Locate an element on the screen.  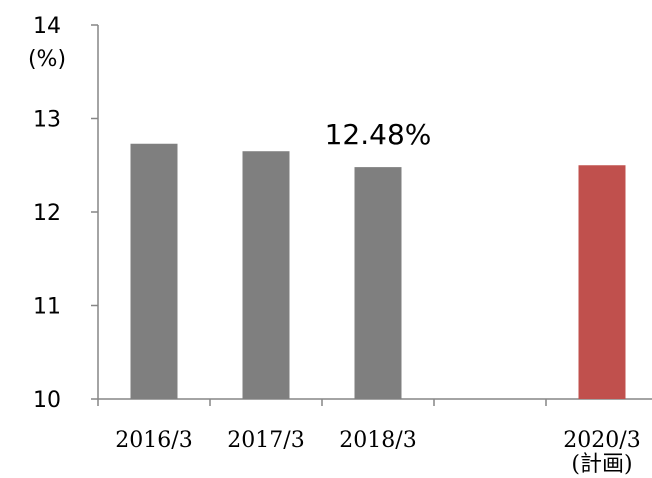
data-label-annotation: 12.48% is located at coordinates (378, 134).